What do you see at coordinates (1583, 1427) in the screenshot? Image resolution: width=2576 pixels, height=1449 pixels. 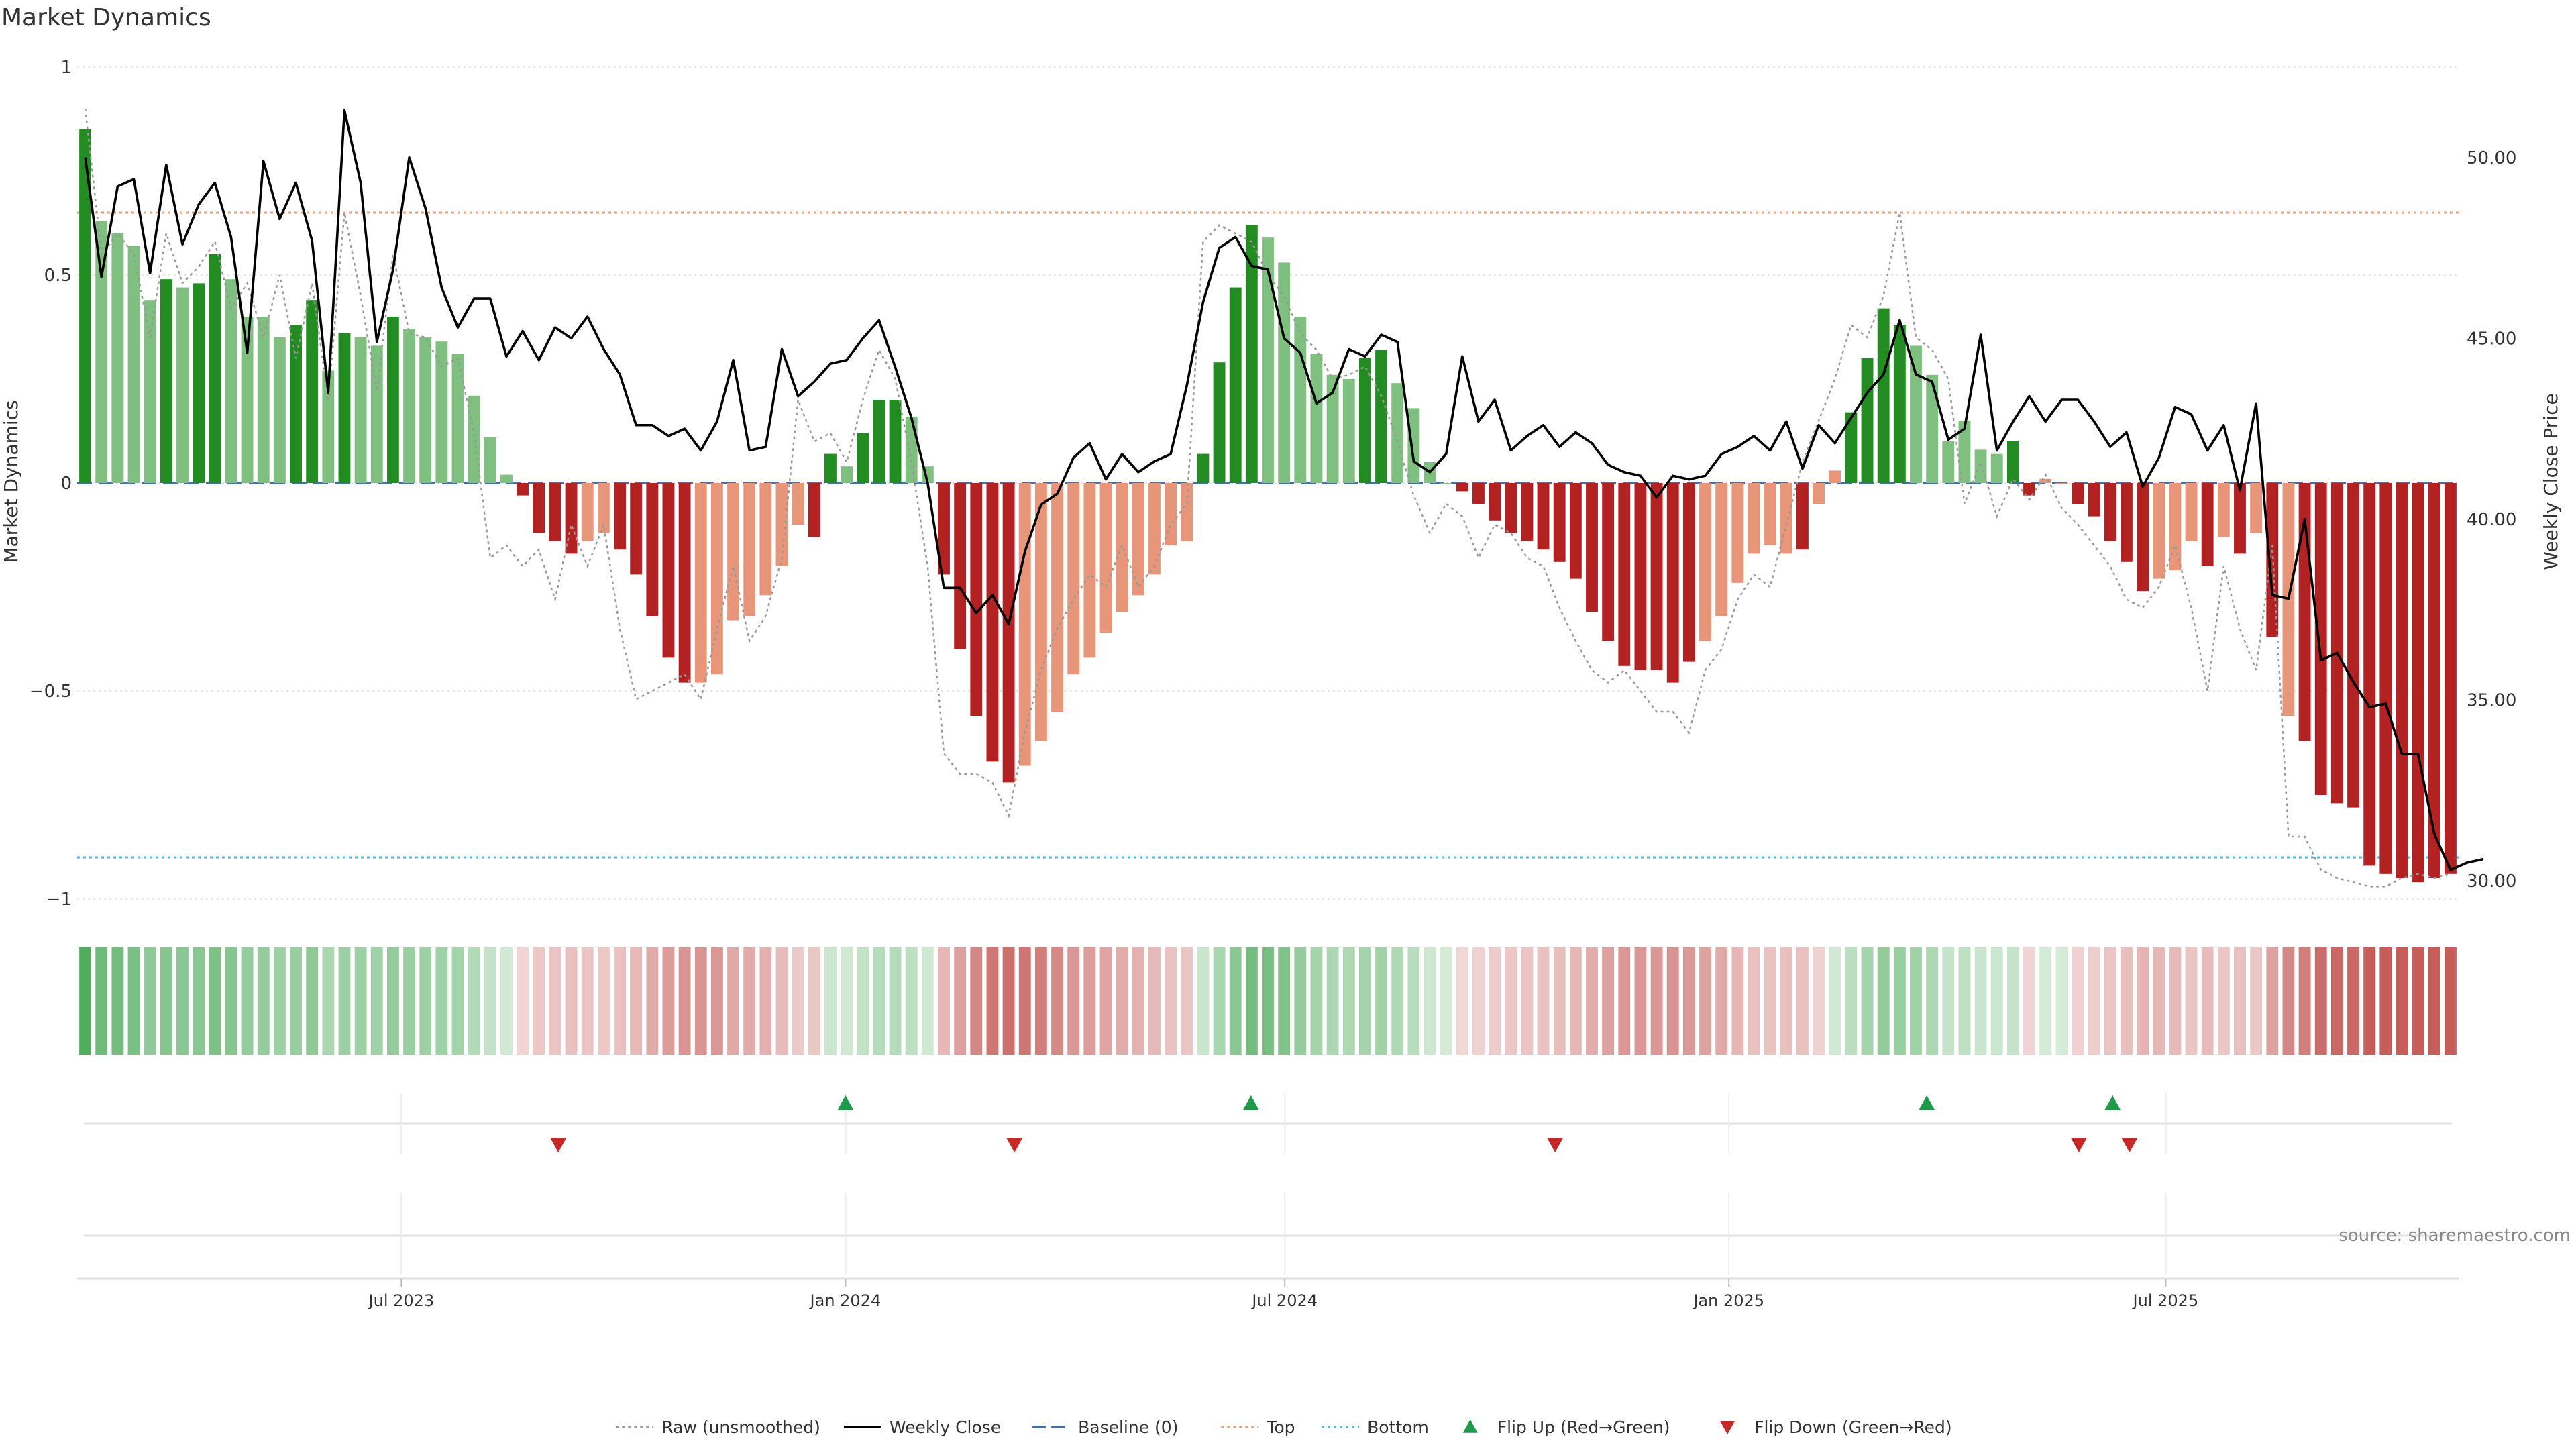 I see `legend-label: Flip Up (Red→Green)` at bounding box center [1583, 1427].